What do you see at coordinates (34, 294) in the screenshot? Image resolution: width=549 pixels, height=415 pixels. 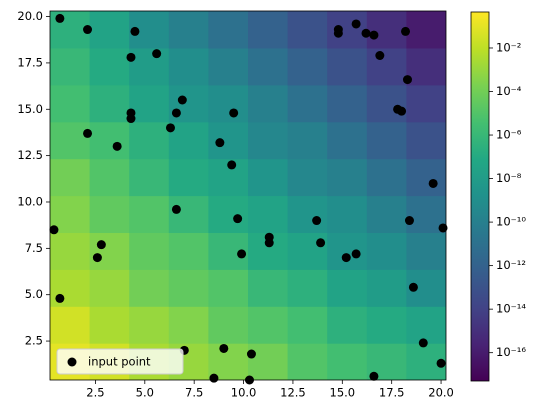 I see `y-tick-label: 5.0` at bounding box center [34, 294].